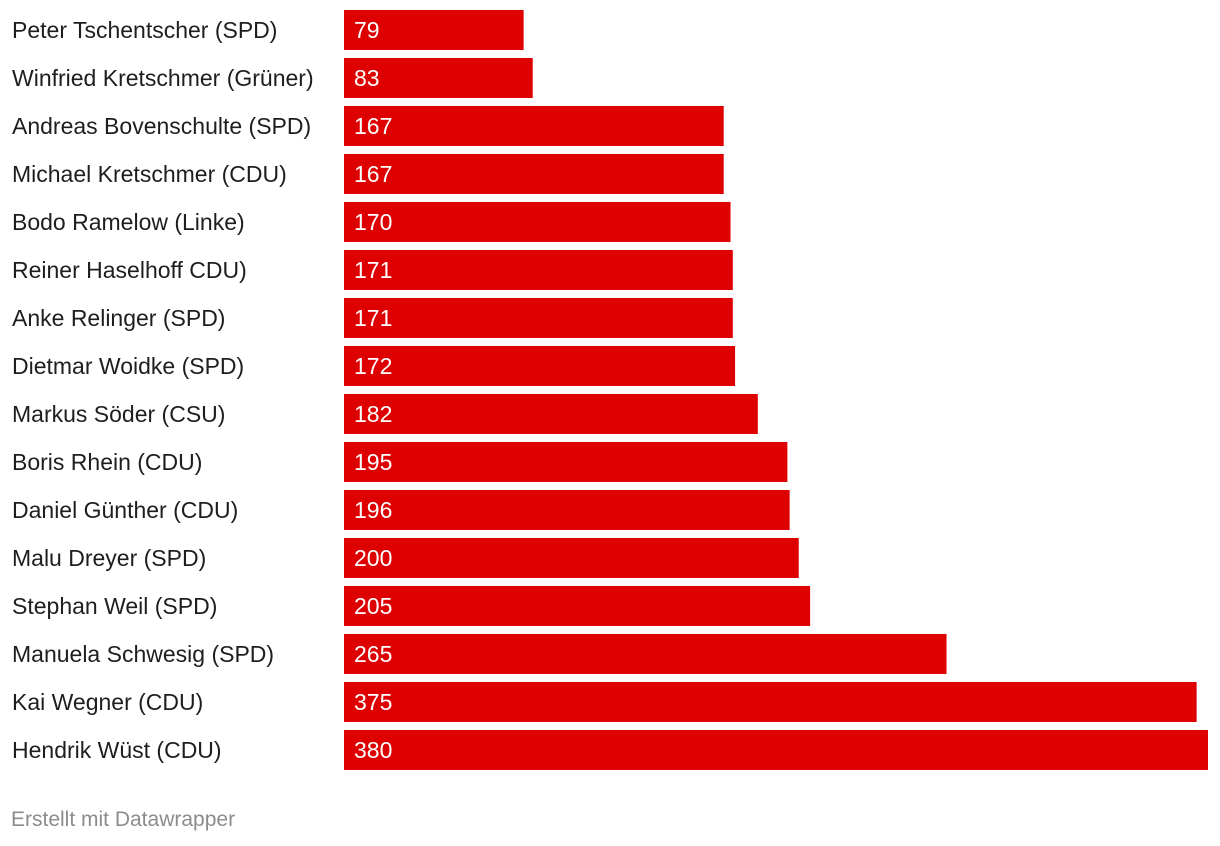 This screenshot has height=846, width=1220. What do you see at coordinates (128, 222) in the screenshot?
I see `category-label: Bodo Ramelow (Linke)` at bounding box center [128, 222].